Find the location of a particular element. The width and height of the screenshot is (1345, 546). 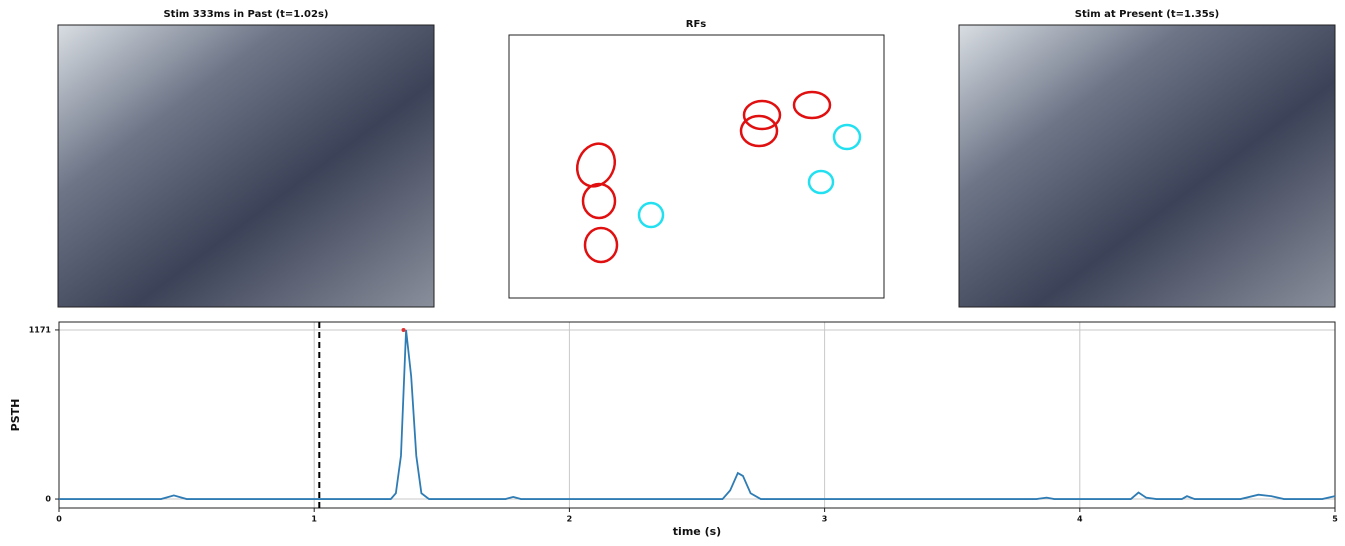

x-axis-label: time (s) is located at coordinates (697, 531).